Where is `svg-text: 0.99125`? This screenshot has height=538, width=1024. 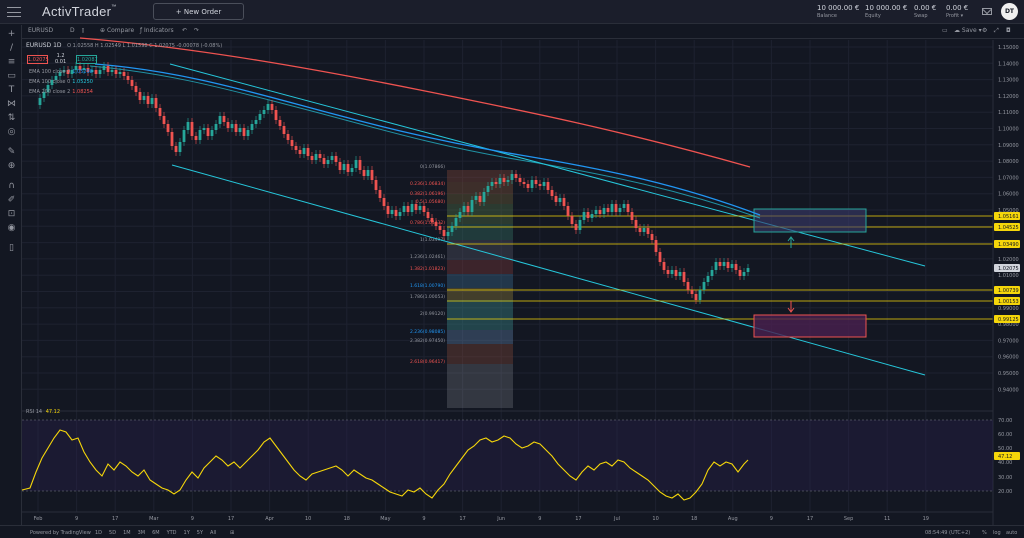
svg-text: 0.99125 is located at coordinates (1008, 320).